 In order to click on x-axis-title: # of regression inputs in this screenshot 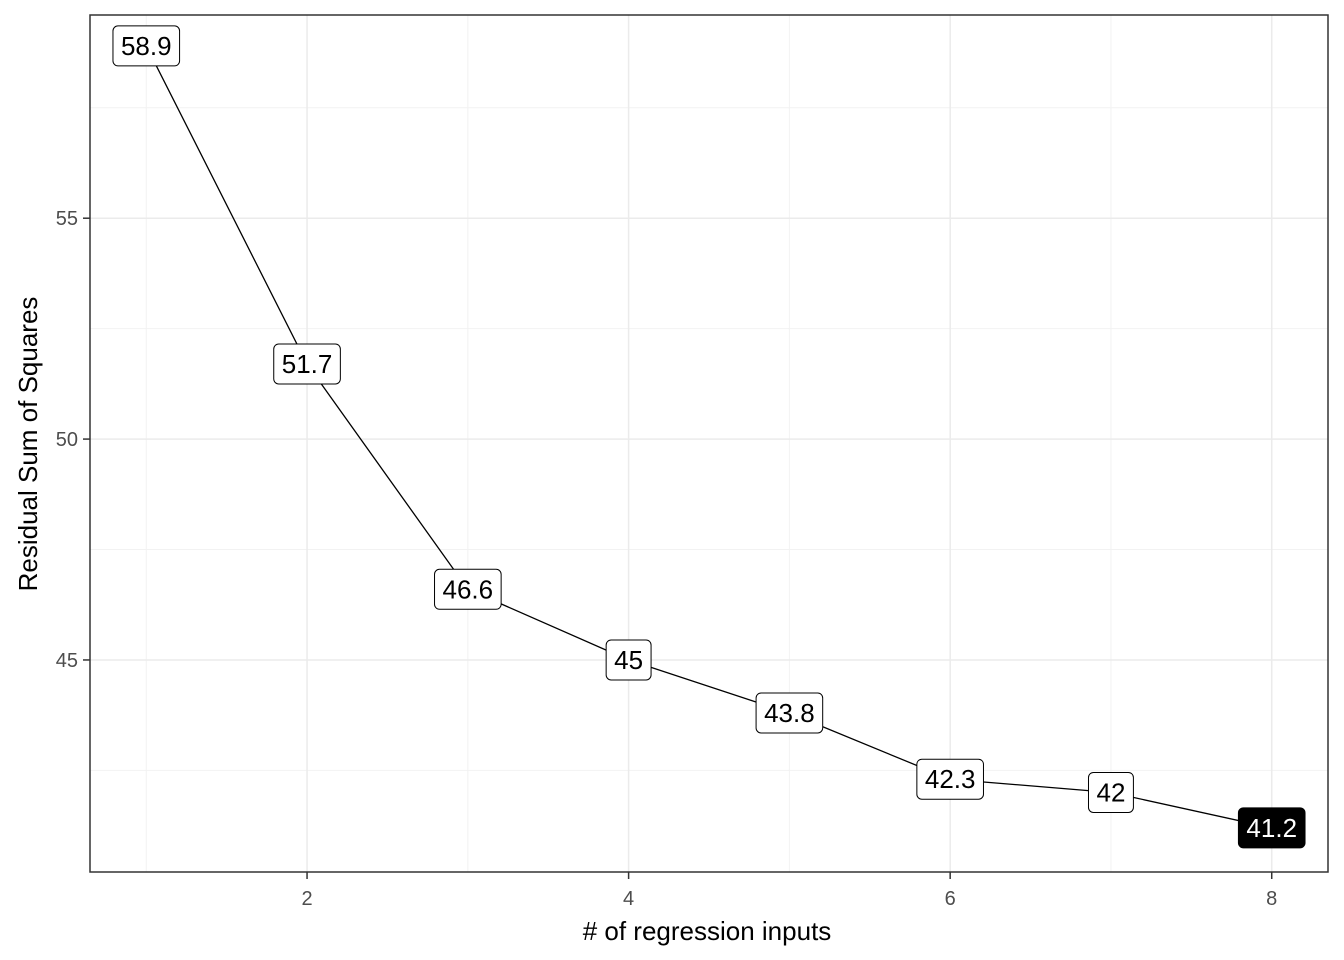, I will do `click(707, 931)`.